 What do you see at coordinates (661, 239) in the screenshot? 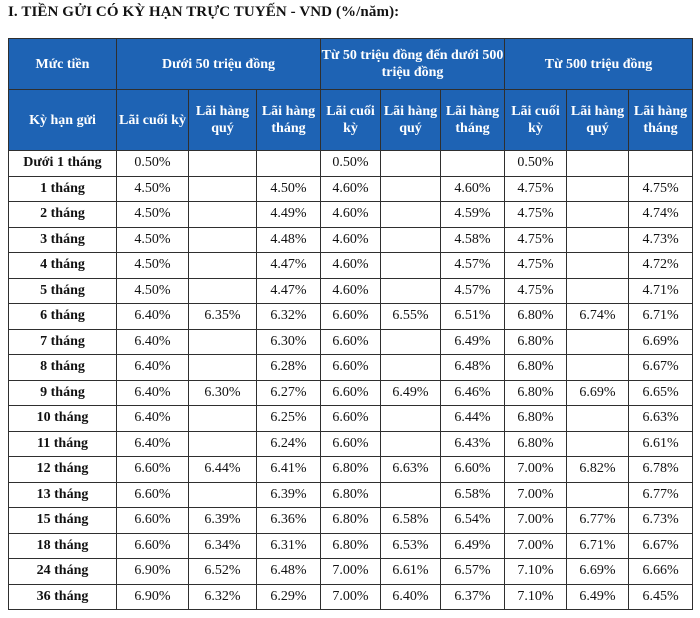
I see `rate-cell: 4.73%` at bounding box center [661, 239].